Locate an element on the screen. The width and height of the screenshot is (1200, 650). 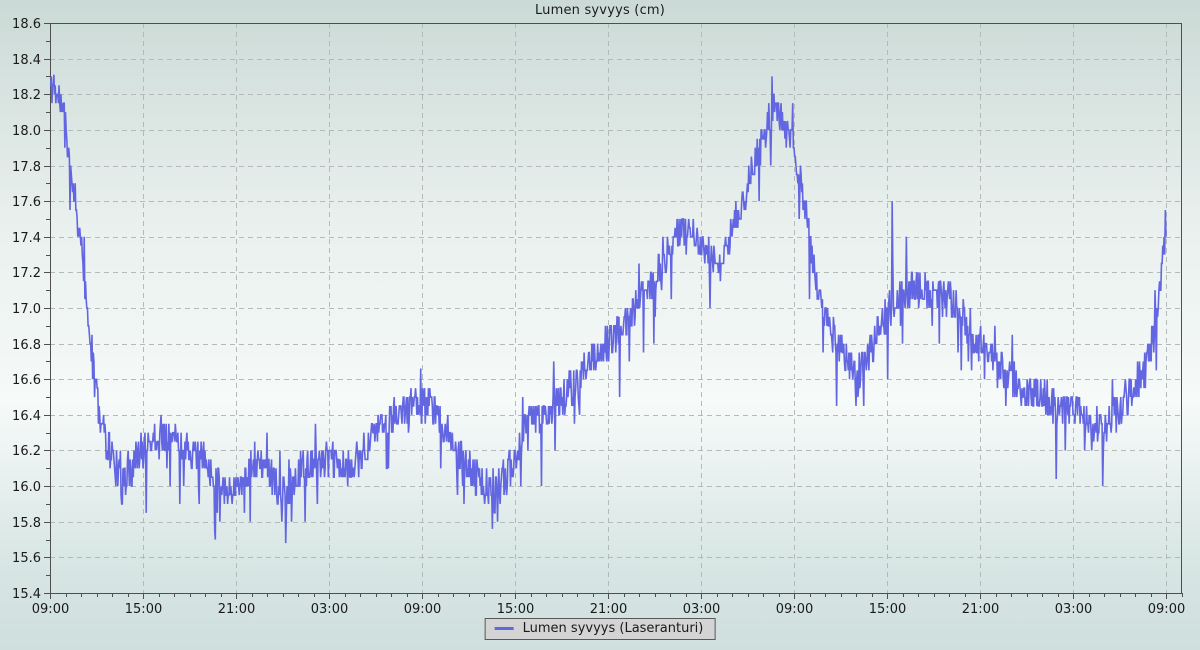
legend-line-sample is located at coordinates (504, 628).